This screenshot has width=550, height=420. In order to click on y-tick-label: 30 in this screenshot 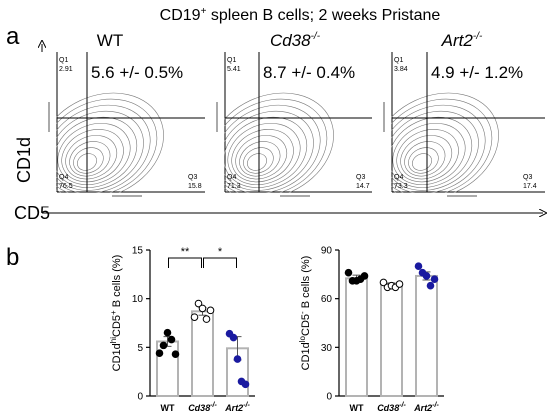, I will do `click(327, 348)`.